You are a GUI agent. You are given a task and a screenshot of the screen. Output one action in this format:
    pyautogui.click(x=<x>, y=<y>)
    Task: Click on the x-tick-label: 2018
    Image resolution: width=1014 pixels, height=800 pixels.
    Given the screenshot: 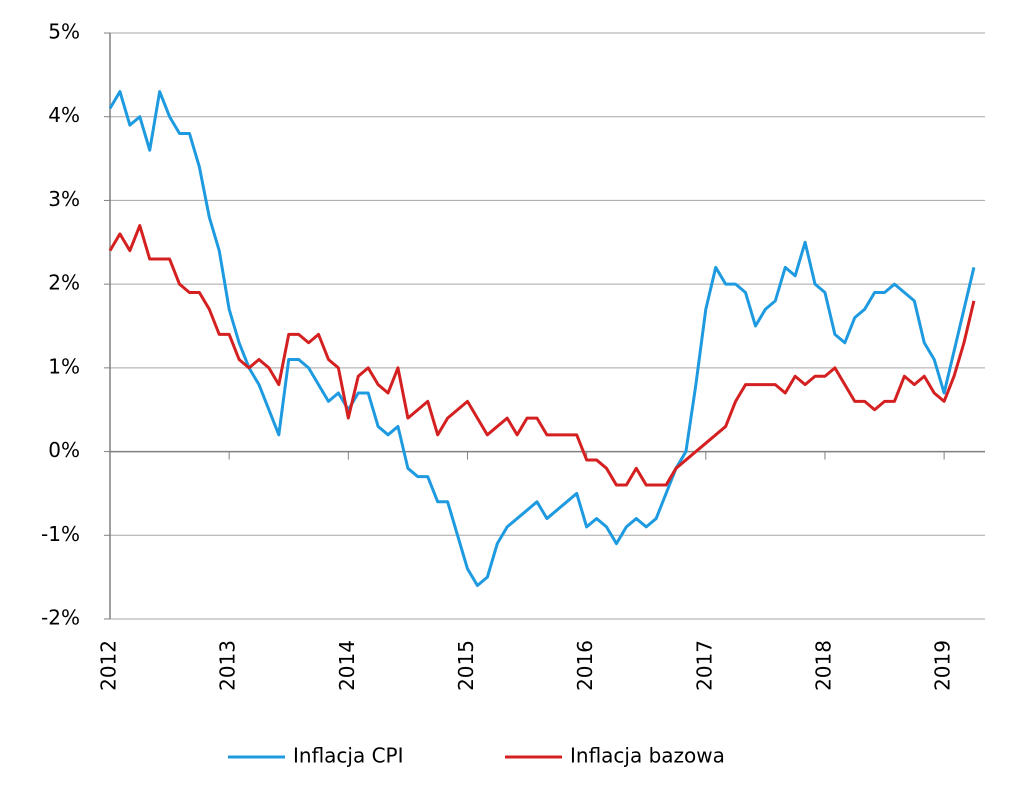 What is the action you would take?
    pyautogui.click(x=823, y=665)
    